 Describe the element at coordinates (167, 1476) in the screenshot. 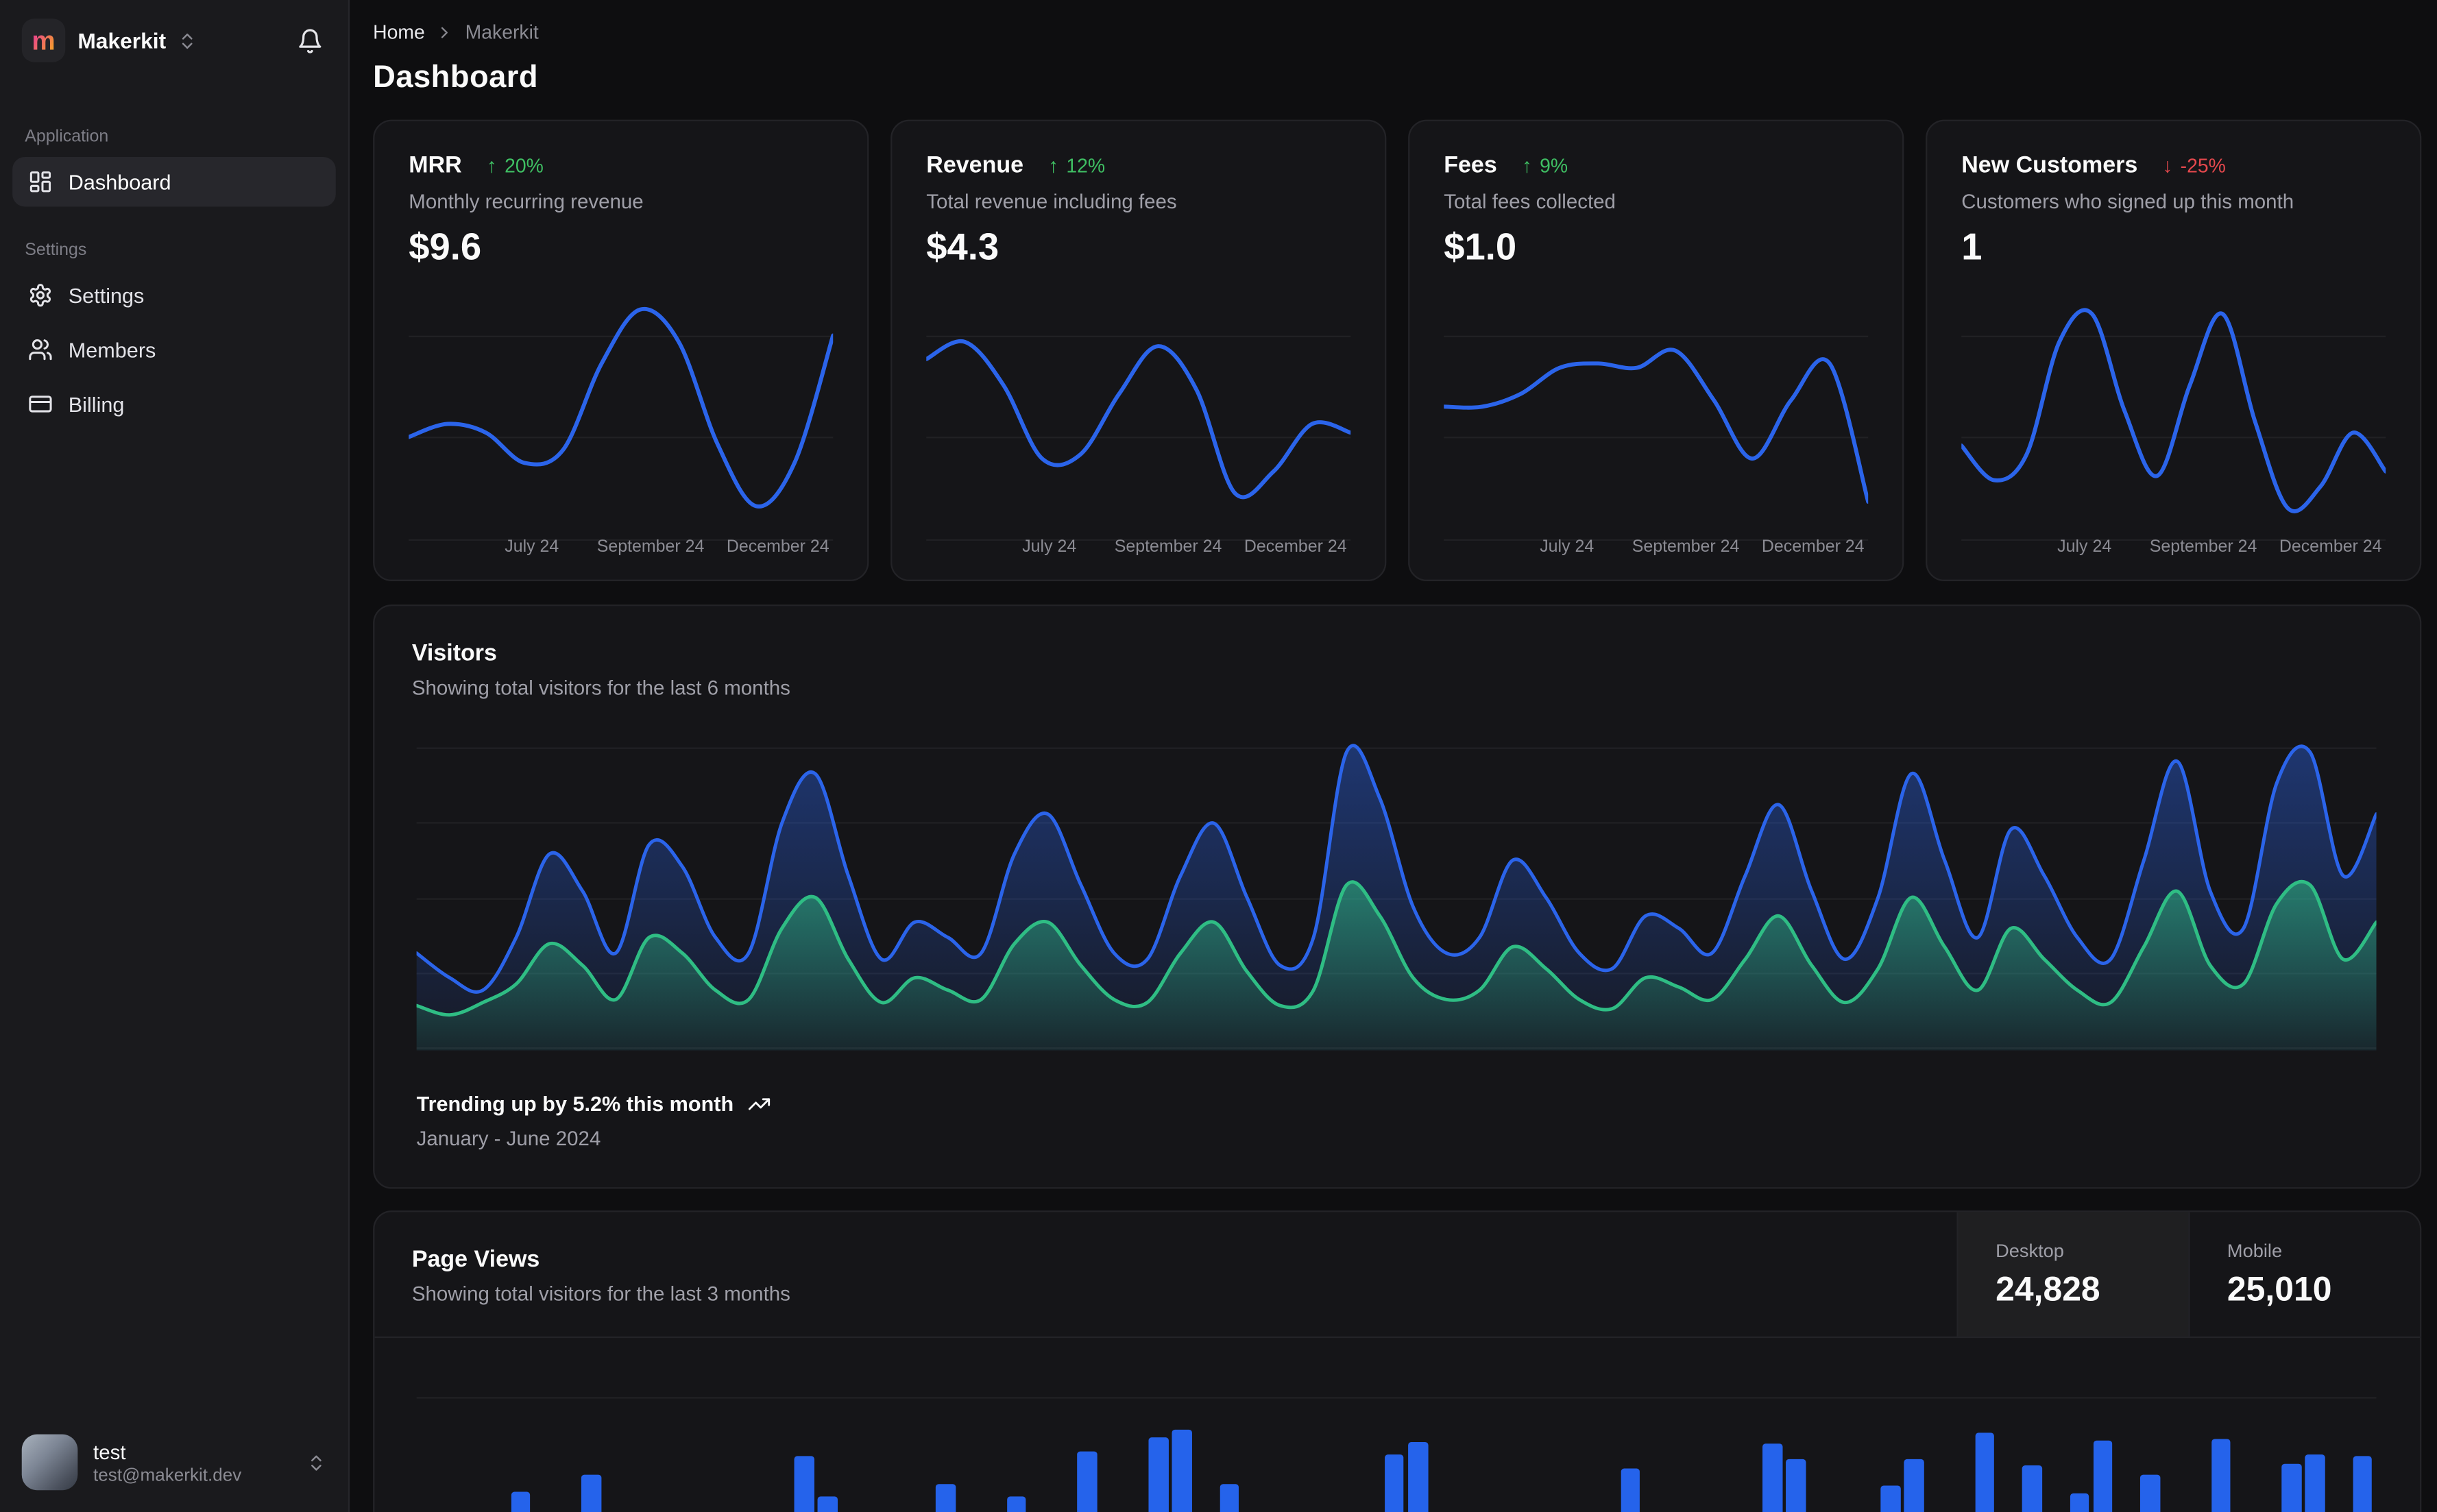

I see `user-email: test@makerkit.dev` at that location.